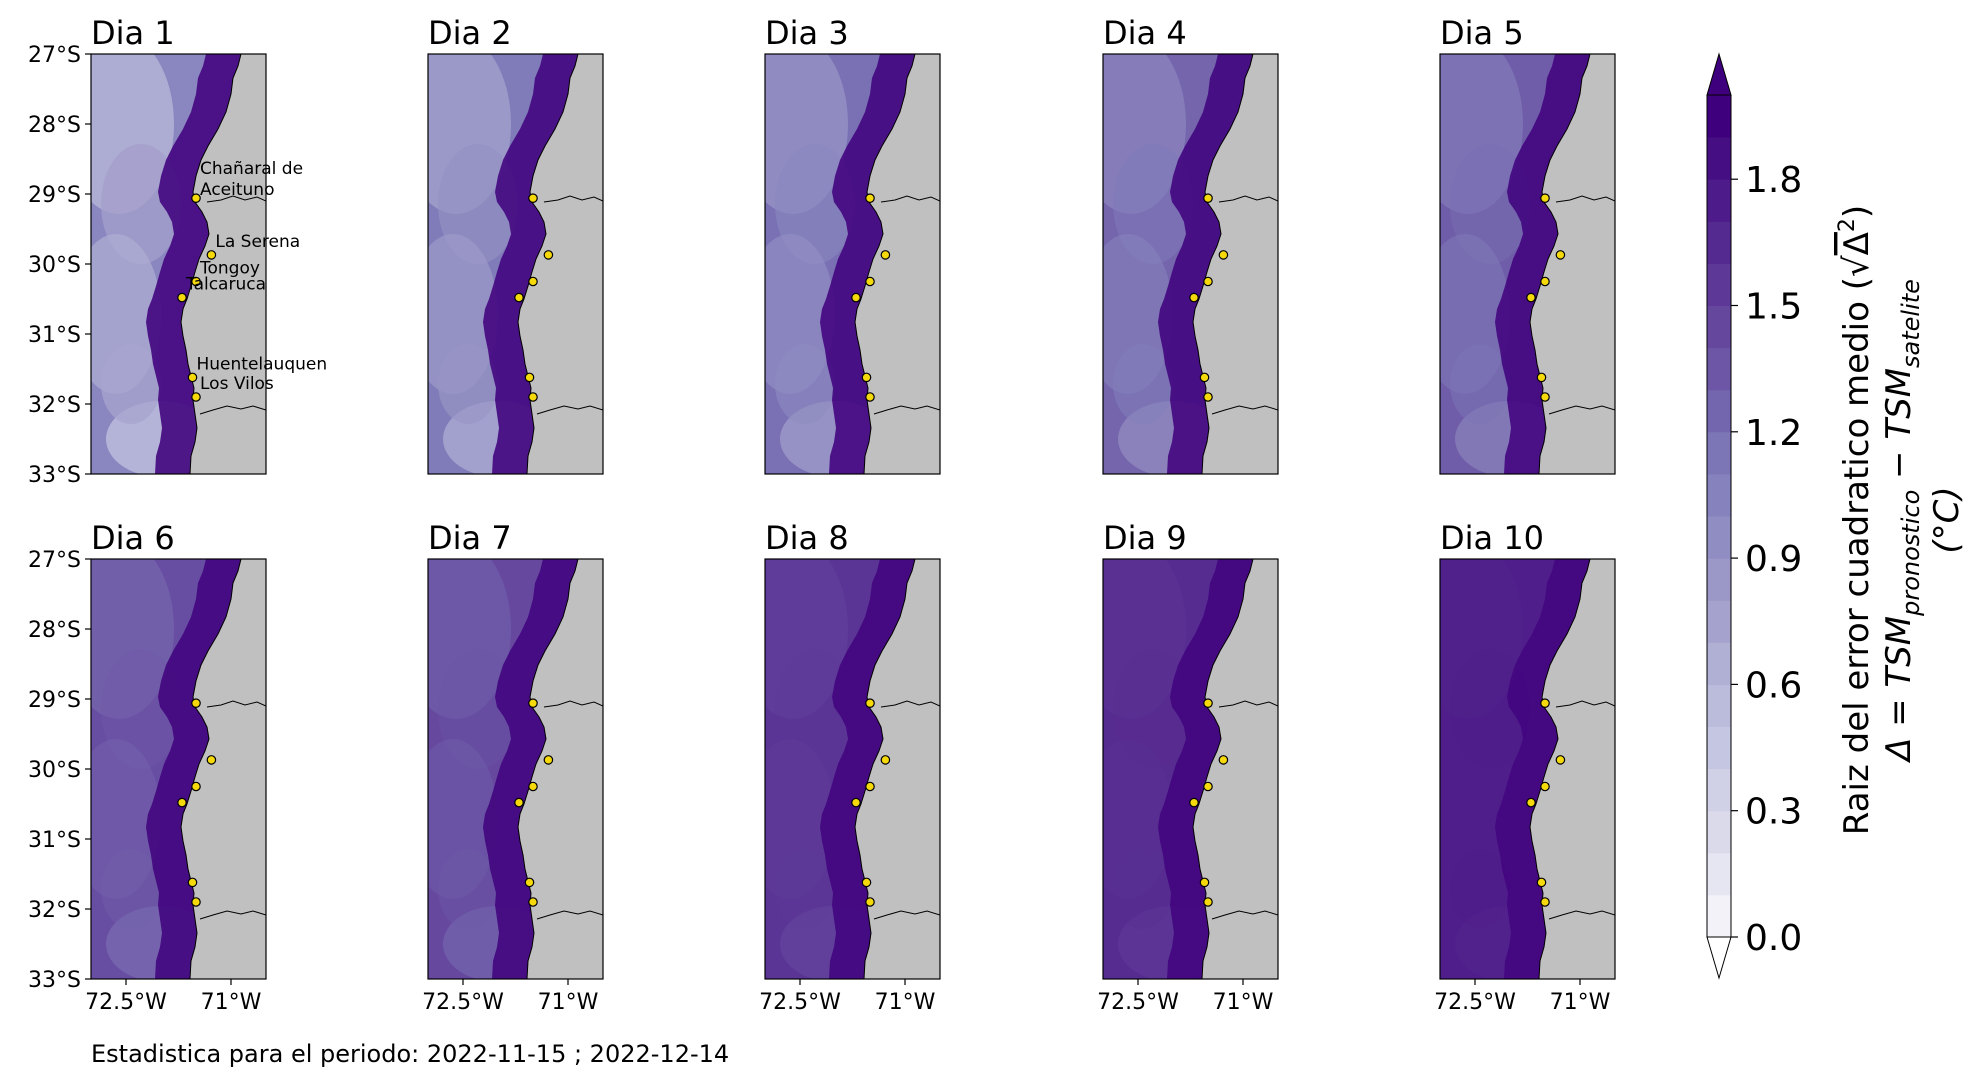  Describe the element at coordinates (54, 265) in the screenshot. I see `lat-tick-label: 30°S` at that location.